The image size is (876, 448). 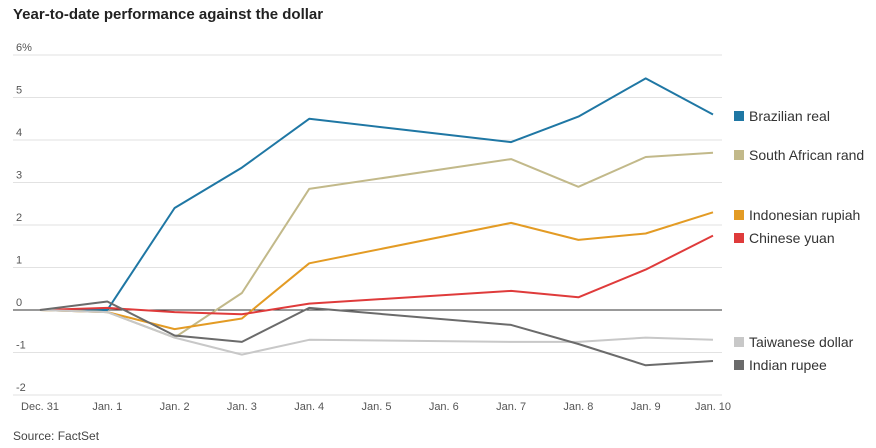 I want to click on source-note: Source: FactSet, so click(x=56, y=436).